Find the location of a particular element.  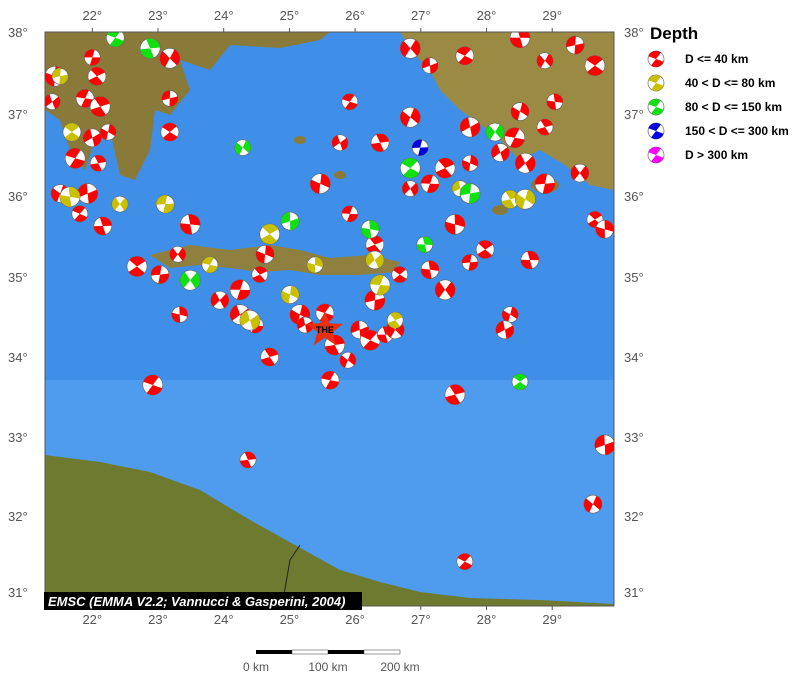

star-marker-icon is located at coordinates (324, 328).